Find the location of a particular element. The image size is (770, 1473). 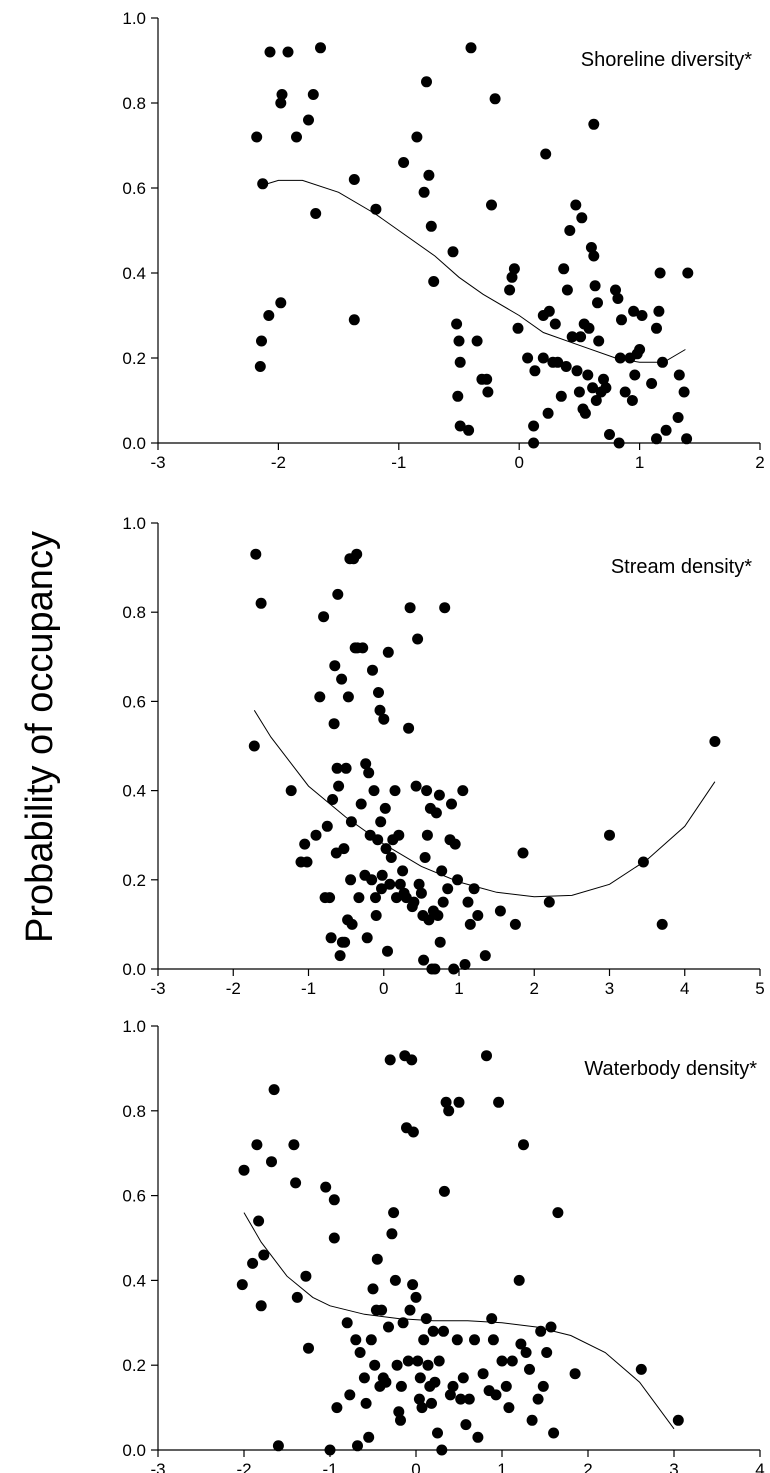

fitted-curve is located at coordinates (459, 1321).